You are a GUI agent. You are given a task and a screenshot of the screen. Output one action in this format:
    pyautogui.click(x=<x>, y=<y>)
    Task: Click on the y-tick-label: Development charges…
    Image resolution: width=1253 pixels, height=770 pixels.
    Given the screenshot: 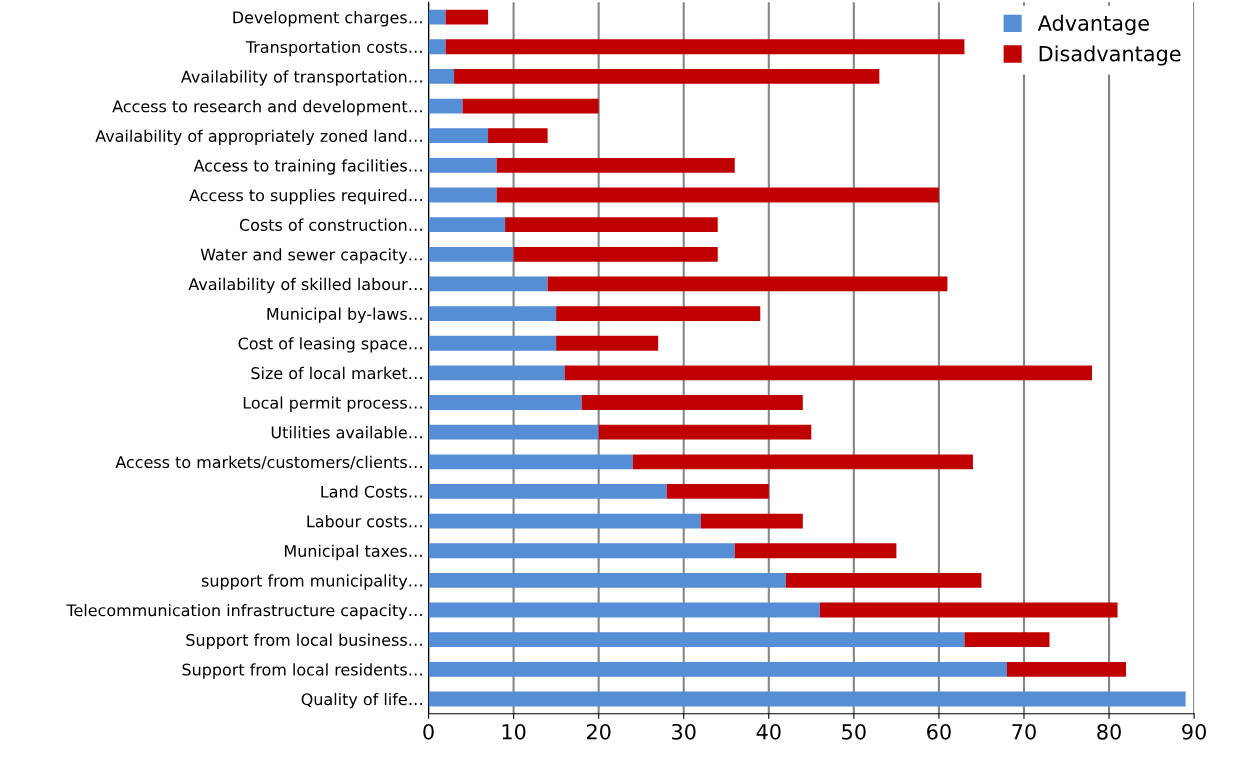 What is the action you would take?
    pyautogui.click(x=327, y=19)
    